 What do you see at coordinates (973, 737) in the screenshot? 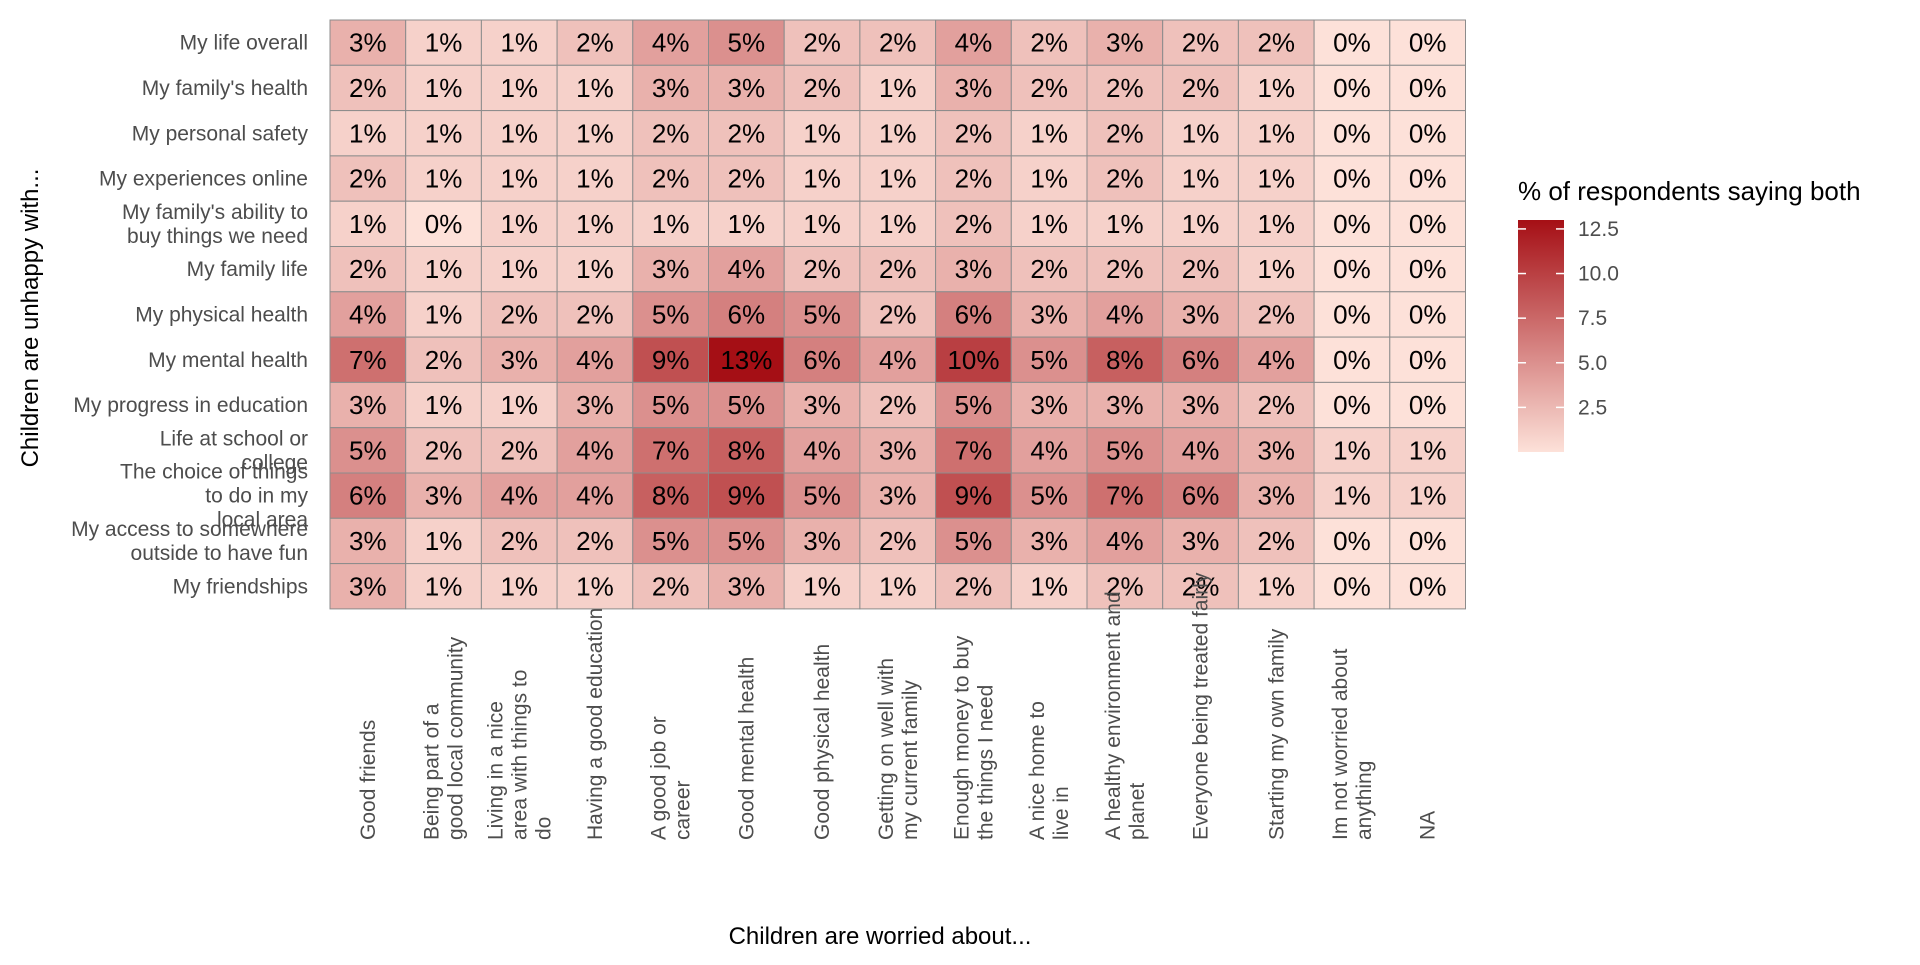
I see `x-tick-label: Enough money to buythe things I need` at bounding box center [973, 737].